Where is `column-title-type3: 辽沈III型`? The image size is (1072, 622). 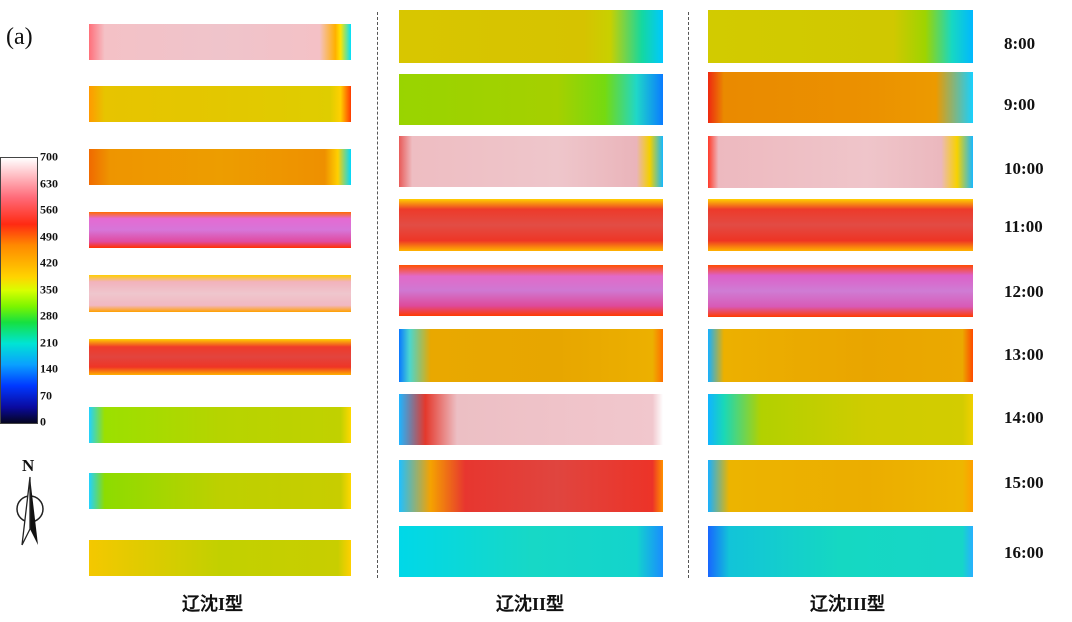 column-title-type3: 辽沈III型 is located at coordinates (848, 604).